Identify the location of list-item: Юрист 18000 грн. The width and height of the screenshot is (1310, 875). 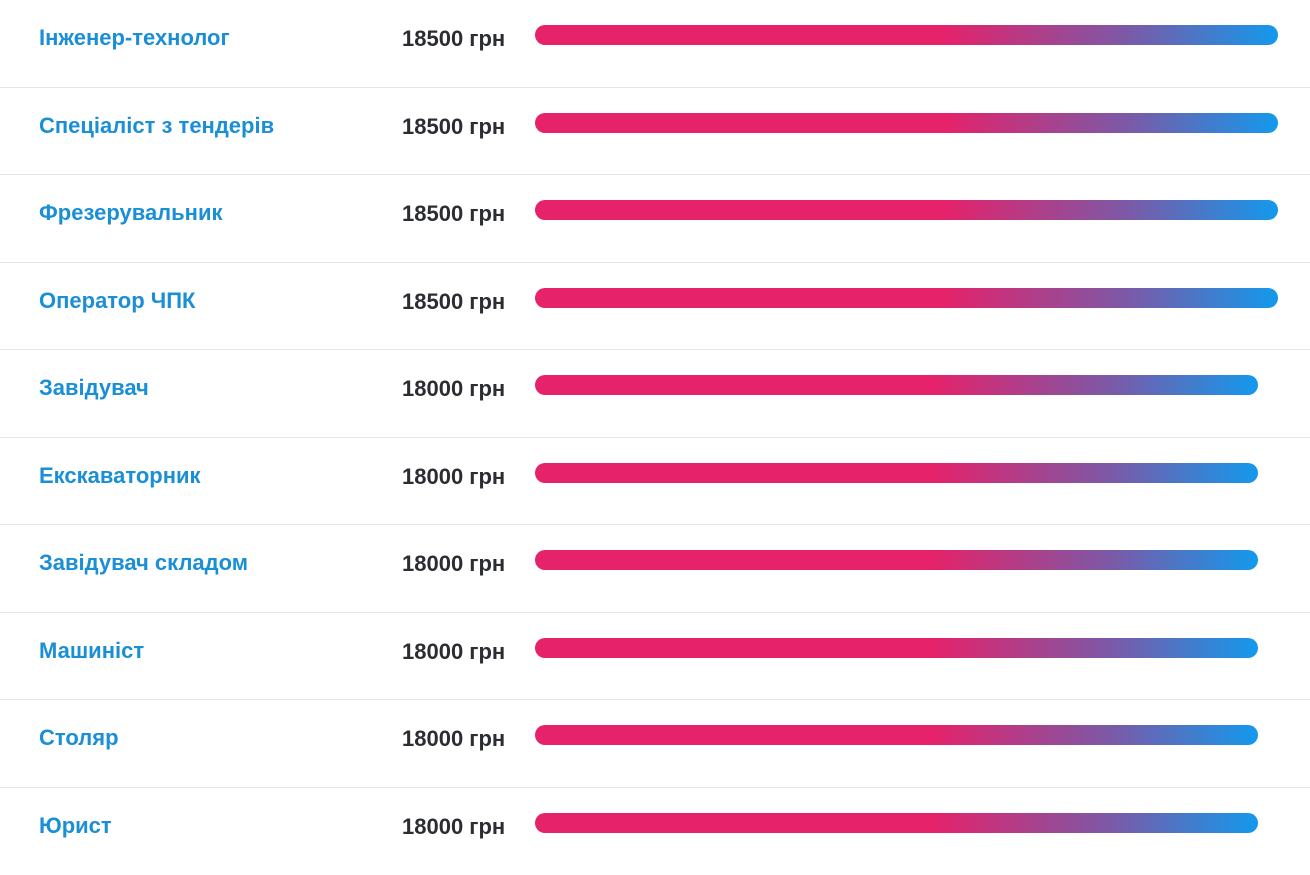
(655, 831).